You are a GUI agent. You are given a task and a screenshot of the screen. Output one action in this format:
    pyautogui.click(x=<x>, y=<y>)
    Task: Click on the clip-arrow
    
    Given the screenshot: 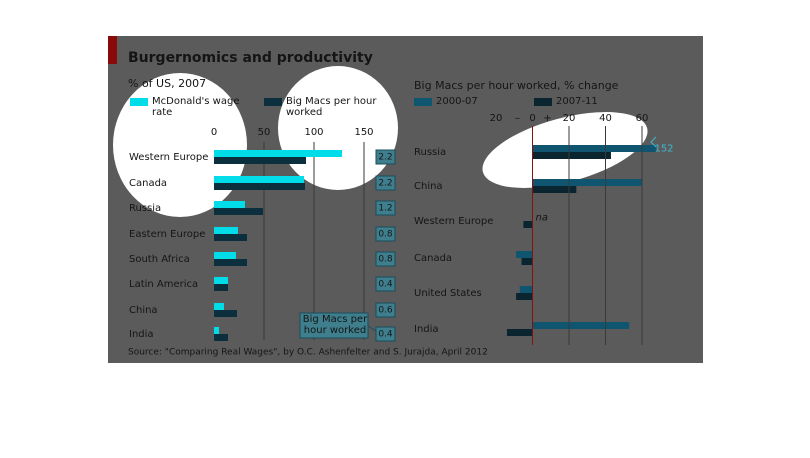 What is the action you would take?
    pyautogui.click(x=653, y=142)
    